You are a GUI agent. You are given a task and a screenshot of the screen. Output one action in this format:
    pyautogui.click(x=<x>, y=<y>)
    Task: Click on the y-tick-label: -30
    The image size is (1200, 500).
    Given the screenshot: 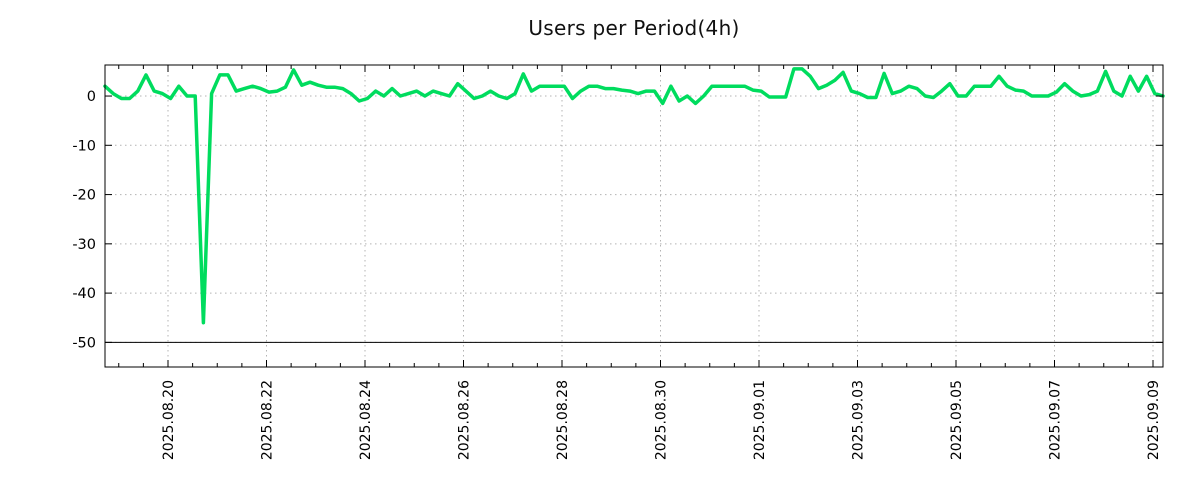 What is the action you would take?
    pyautogui.click(x=84, y=245)
    